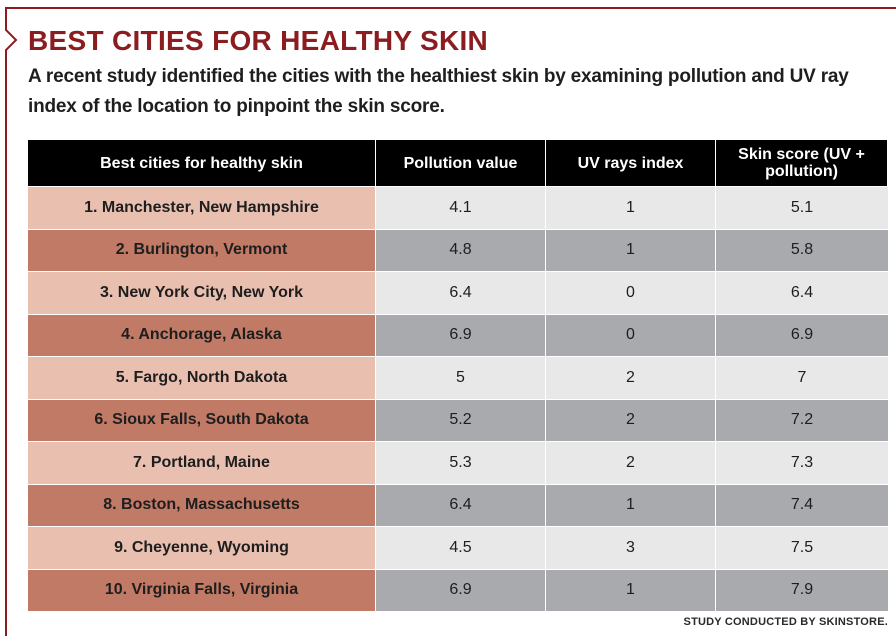  I want to click on cell-pollution: 5.3, so click(461, 463).